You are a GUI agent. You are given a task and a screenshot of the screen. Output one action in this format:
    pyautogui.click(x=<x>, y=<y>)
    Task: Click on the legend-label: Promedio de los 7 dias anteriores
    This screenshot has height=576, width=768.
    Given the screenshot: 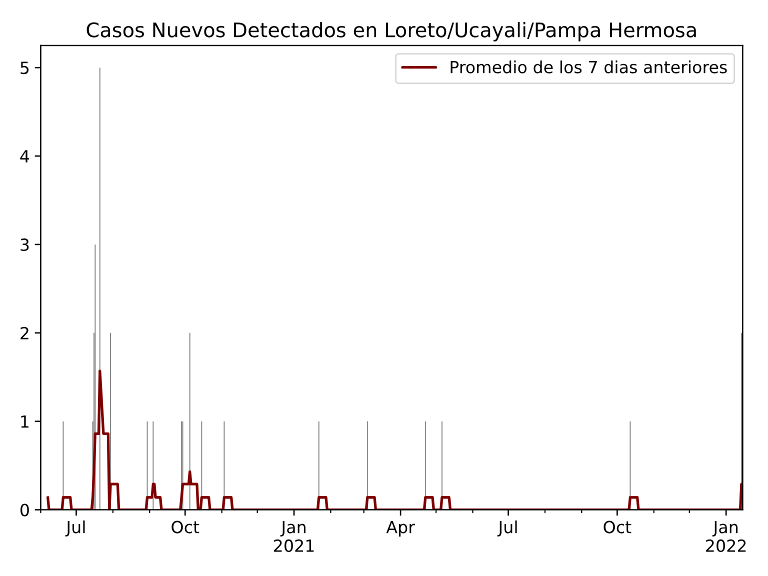 What is the action you would take?
    pyautogui.click(x=588, y=67)
    